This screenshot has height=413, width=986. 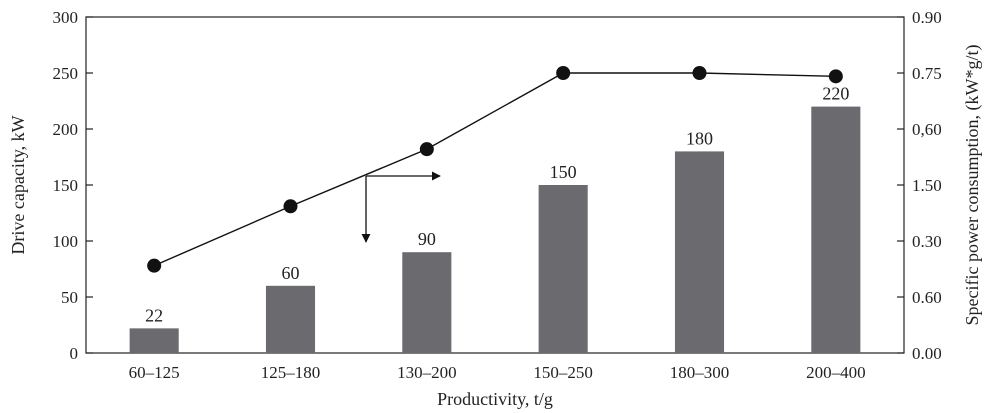 I want to click on y2-tick-label: 1.50, so click(x=927, y=185).